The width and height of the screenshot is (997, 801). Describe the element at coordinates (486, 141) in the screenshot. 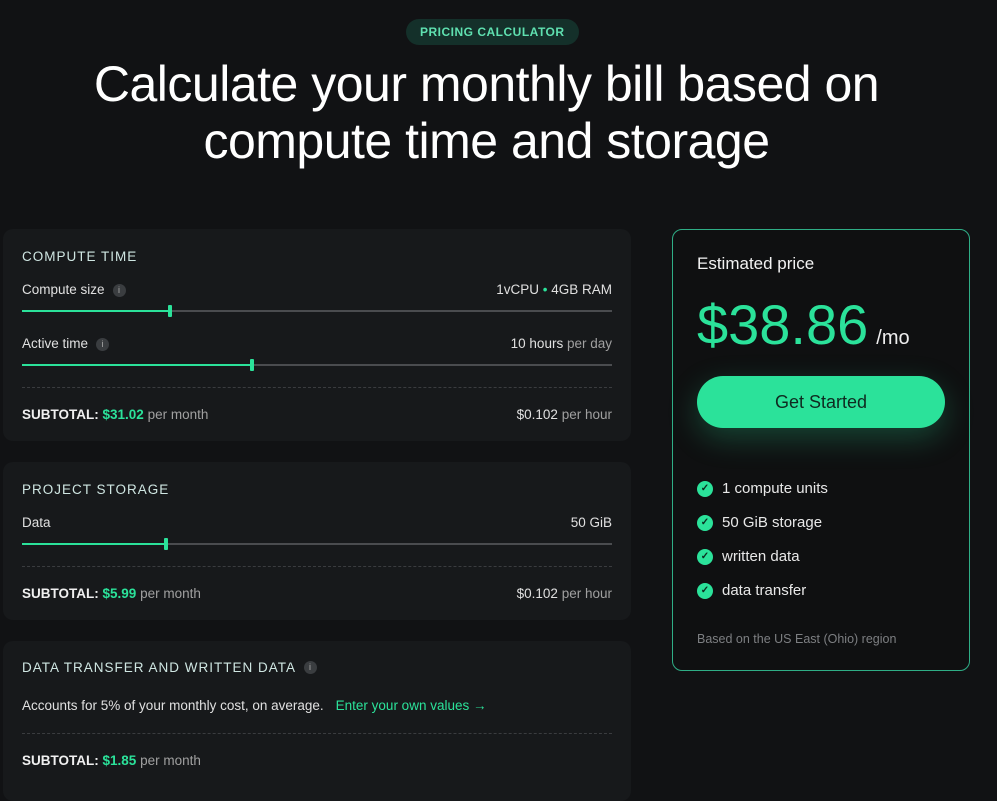

I see `title-line-2: compute time and storage` at that location.